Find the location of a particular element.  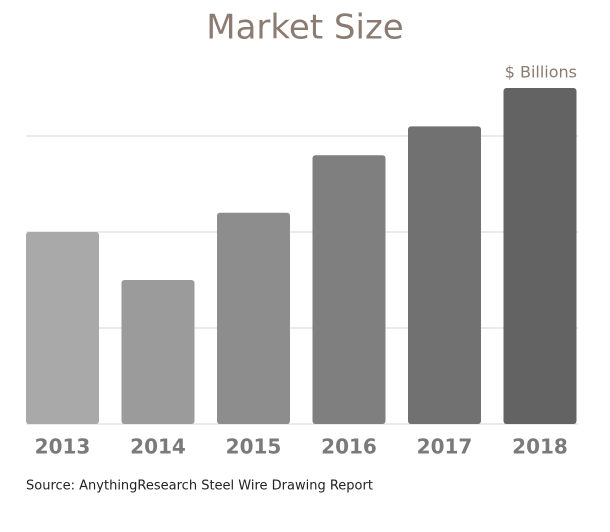

x-tick-label: 2013 is located at coordinates (63, 447).